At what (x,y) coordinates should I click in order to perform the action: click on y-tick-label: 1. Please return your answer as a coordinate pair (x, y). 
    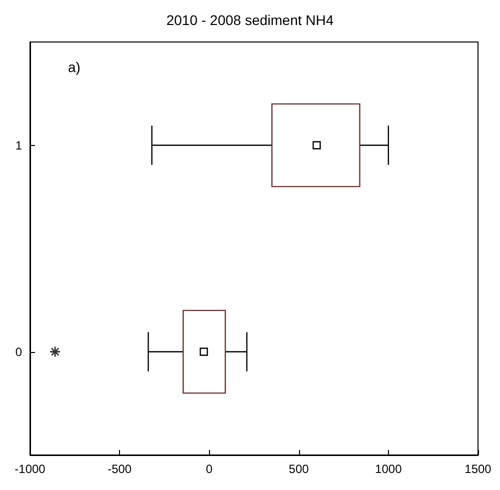
    Looking at the image, I should click on (18, 145).